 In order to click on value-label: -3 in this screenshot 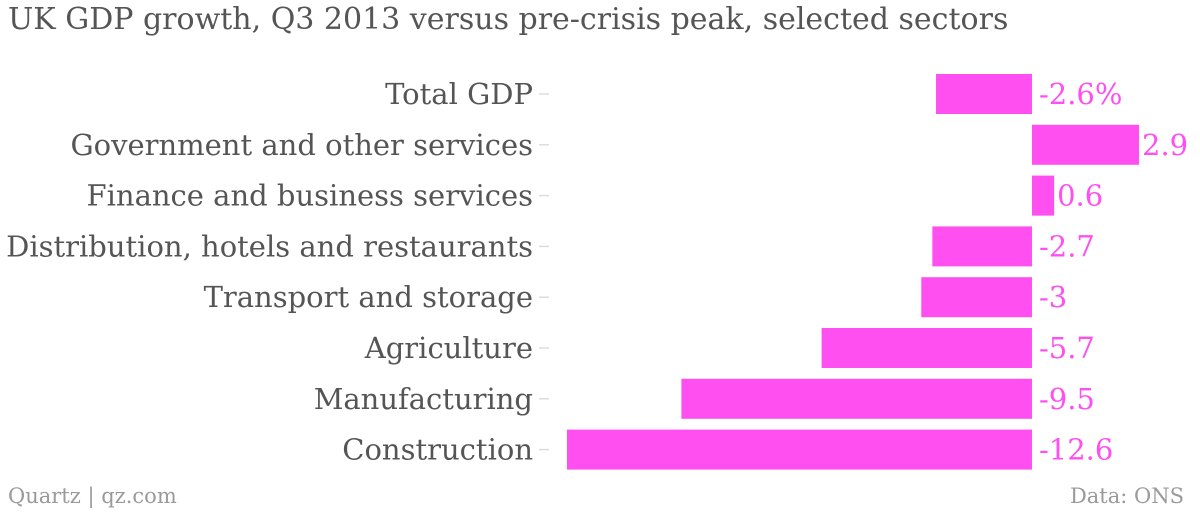, I will do `click(1053, 297)`.